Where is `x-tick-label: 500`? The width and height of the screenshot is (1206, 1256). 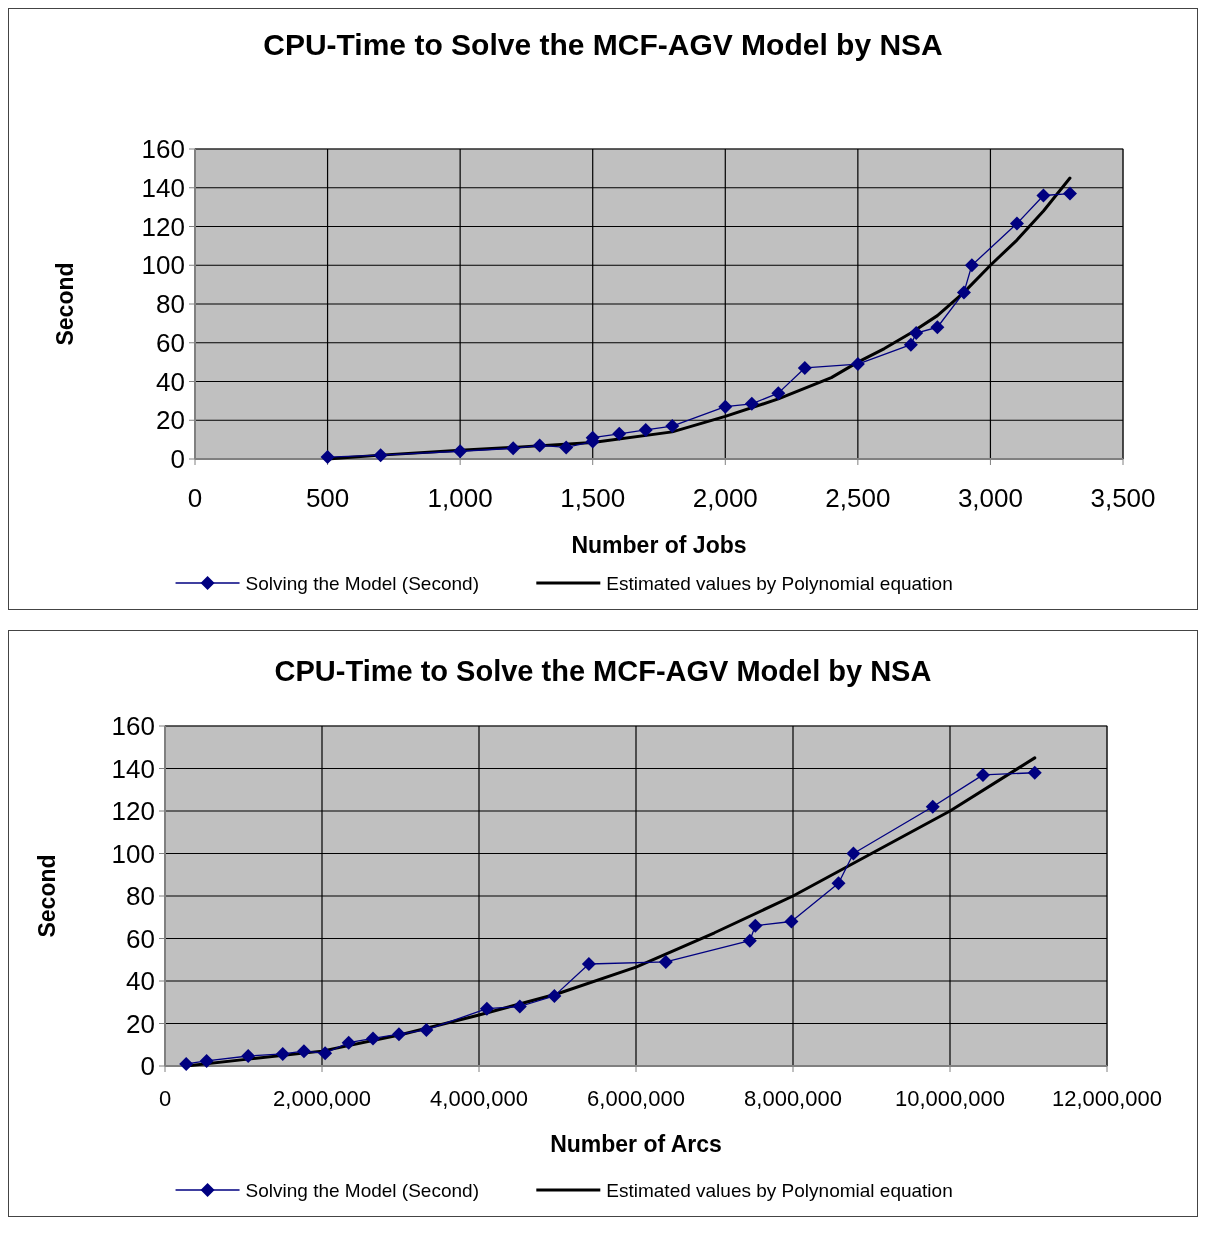 x-tick-label: 500 is located at coordinates (327, 498).